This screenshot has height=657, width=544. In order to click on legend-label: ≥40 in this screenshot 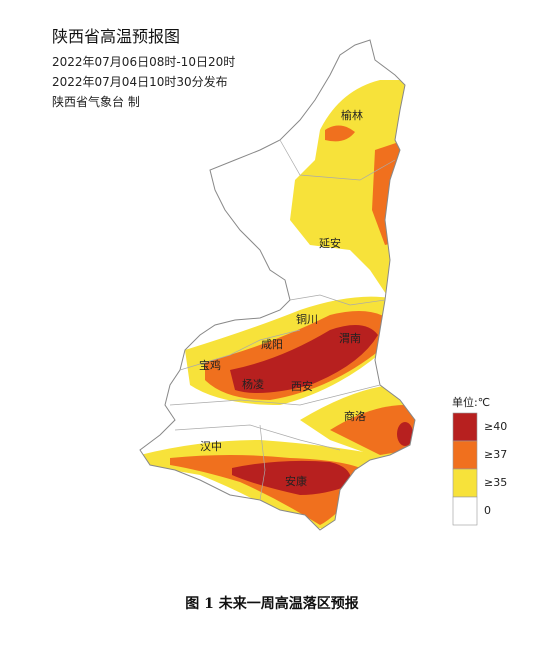, I will do `click(495, 426)`.